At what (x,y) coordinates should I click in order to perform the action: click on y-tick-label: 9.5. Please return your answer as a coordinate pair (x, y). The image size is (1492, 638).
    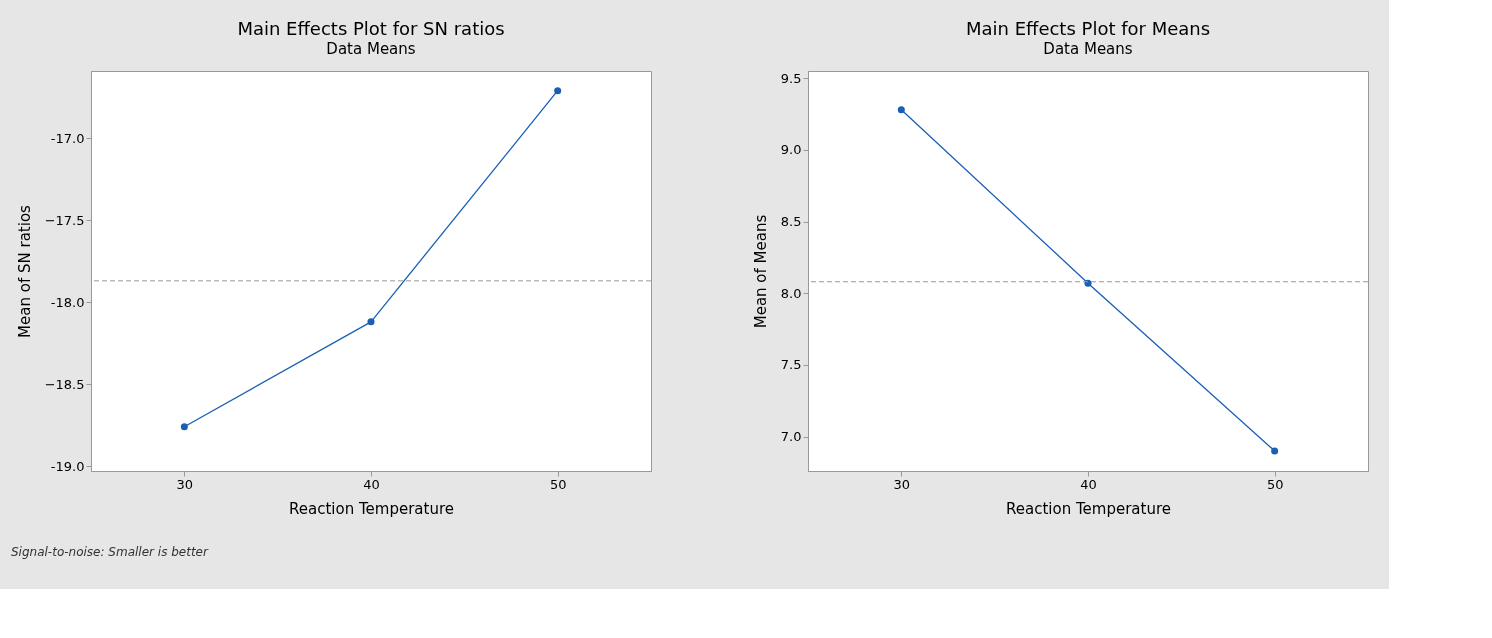
    Looking at the image, I should click on (791, 78).